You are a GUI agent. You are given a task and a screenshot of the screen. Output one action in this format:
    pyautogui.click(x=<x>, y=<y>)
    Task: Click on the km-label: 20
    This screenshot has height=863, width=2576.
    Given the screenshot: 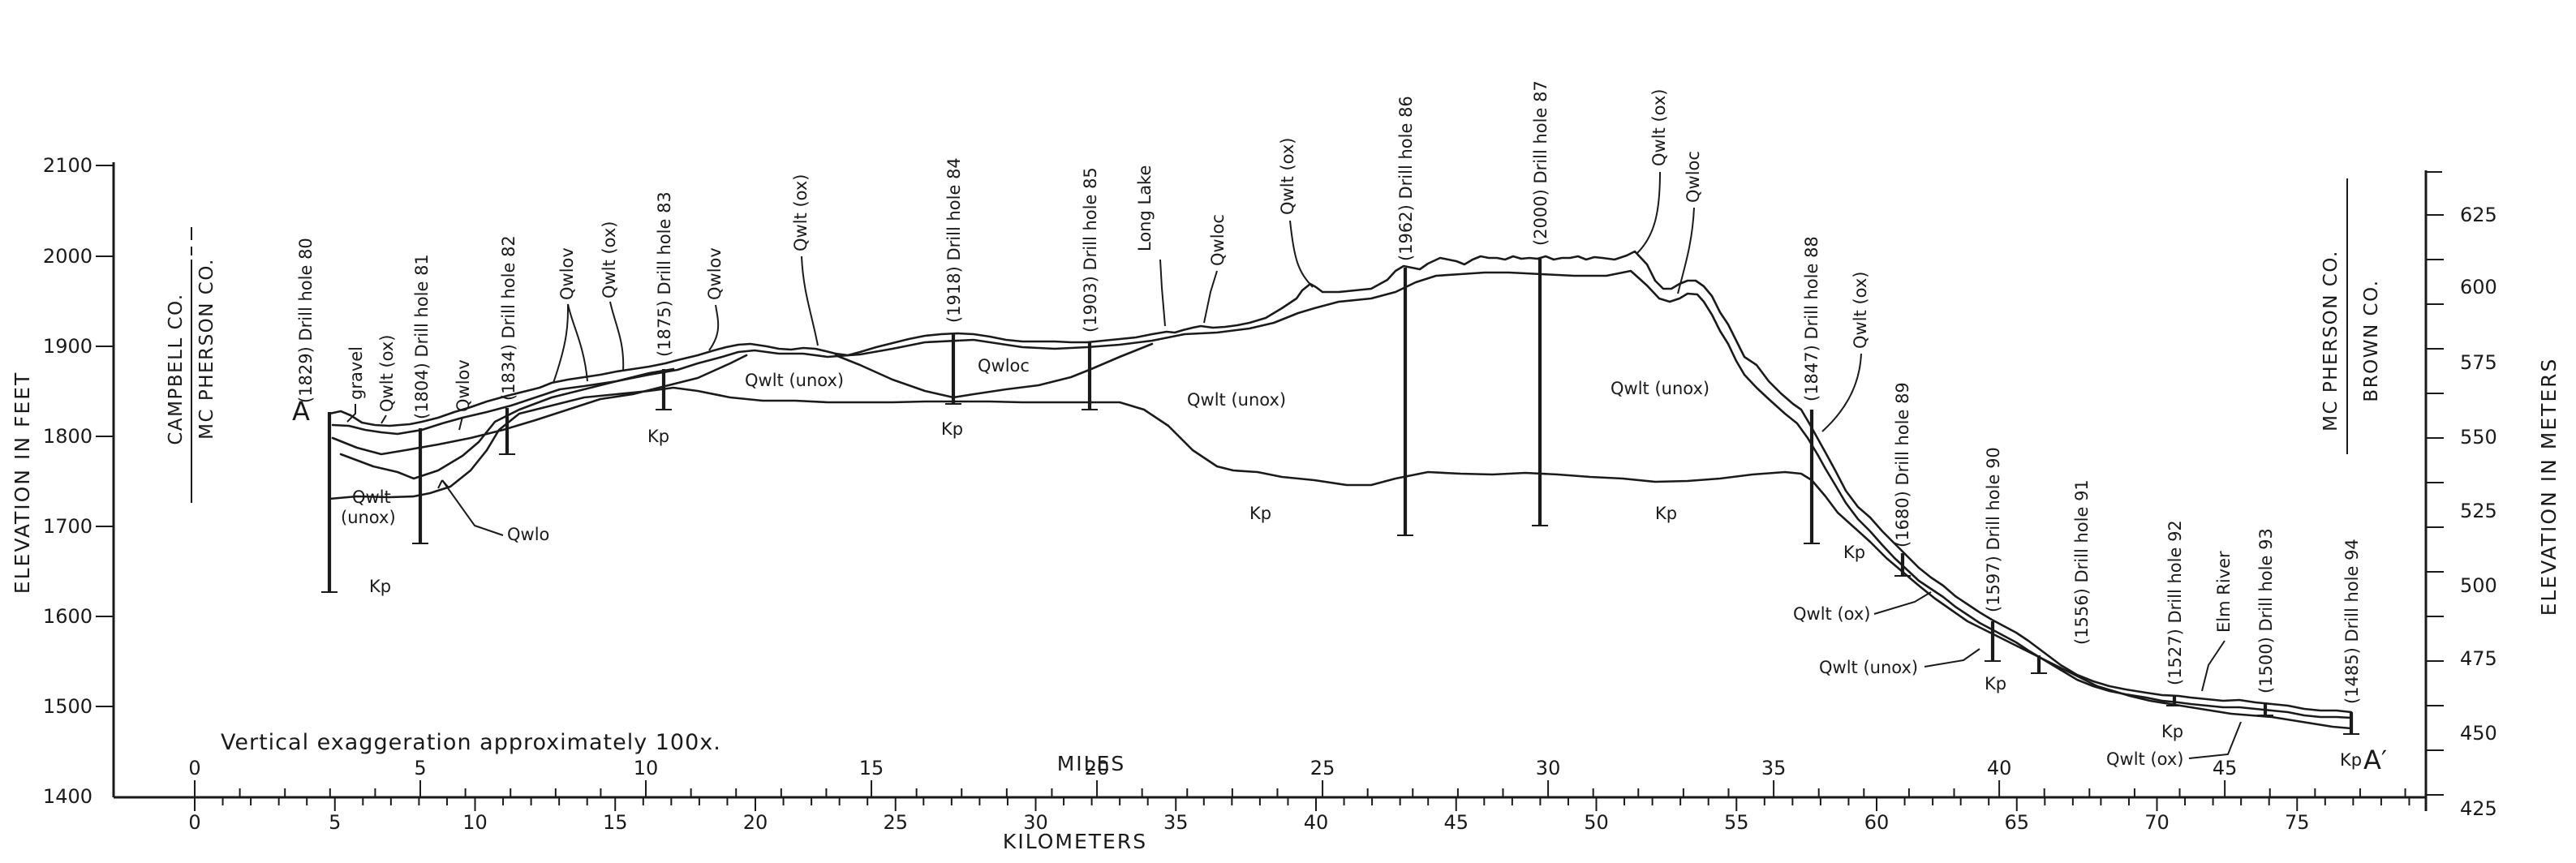 What is the action you would take?
    pyautogui.click(x=755, y=822)
    